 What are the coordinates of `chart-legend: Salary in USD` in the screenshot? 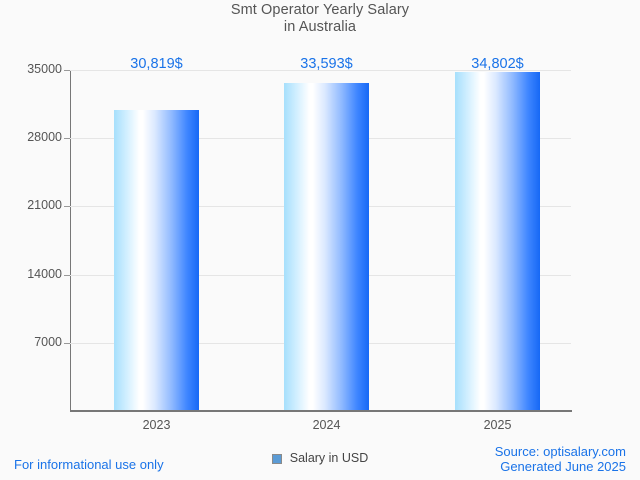 It's located at (320, 458).